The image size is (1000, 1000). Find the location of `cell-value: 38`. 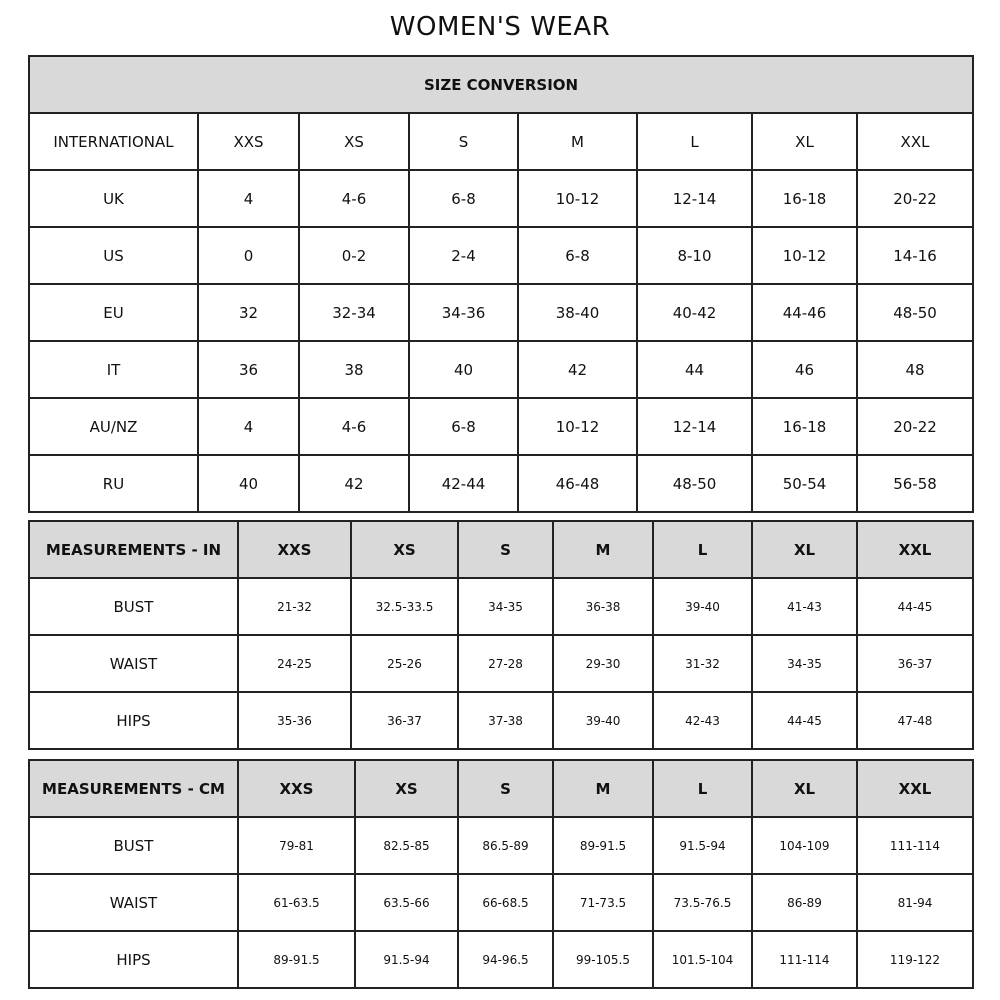

cell-value: 38 is located at coordinates (354, 369).